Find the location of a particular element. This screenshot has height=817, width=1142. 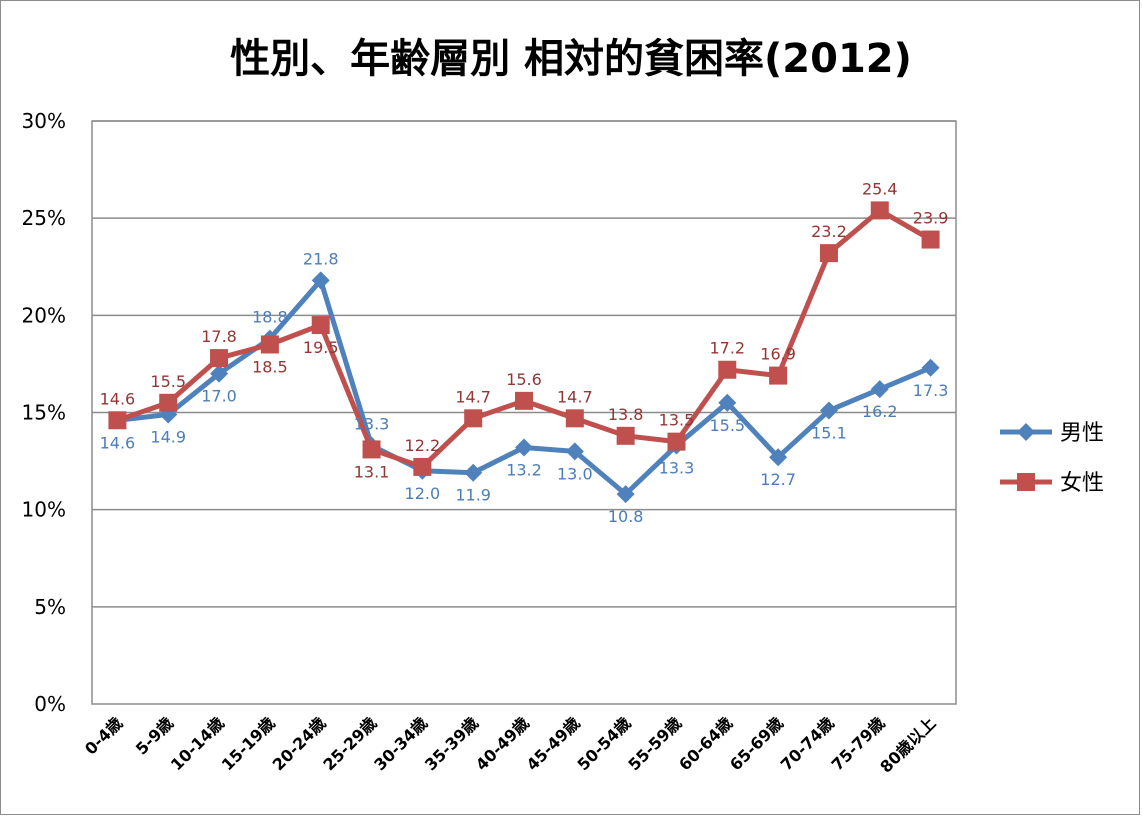

data-label-male: 11.9 is located at coordinates (473, 495).